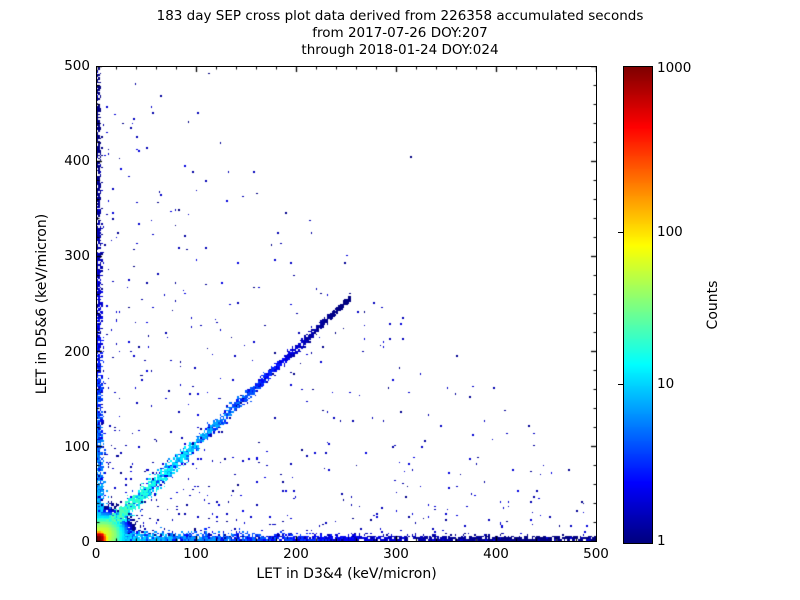 Image resolution: width=800 pixels, height=600 pixels. Describe the element at coordinates (96, 554) in the screenshot. I see `x-tick-label-0: 0` at that location.